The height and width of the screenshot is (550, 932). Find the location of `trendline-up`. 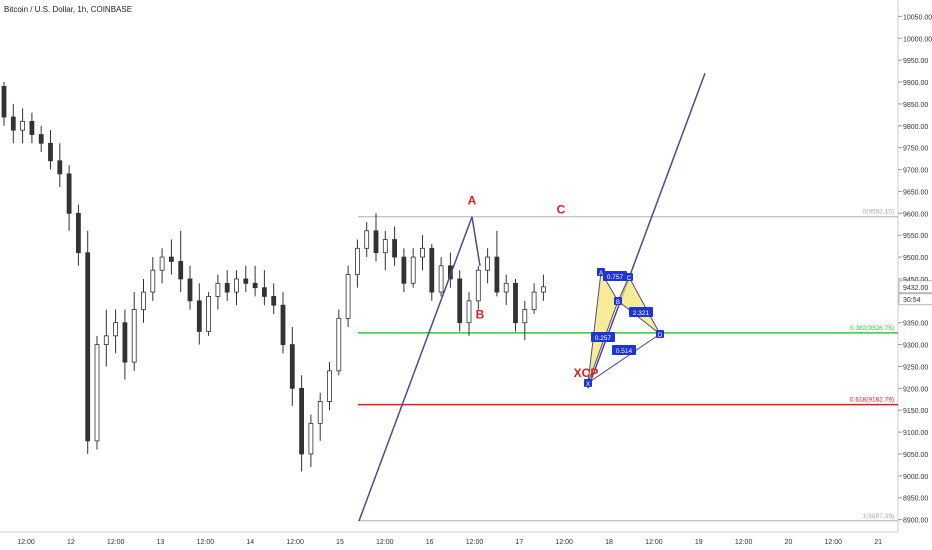

trendline-up is located at coordinates (415, 369).